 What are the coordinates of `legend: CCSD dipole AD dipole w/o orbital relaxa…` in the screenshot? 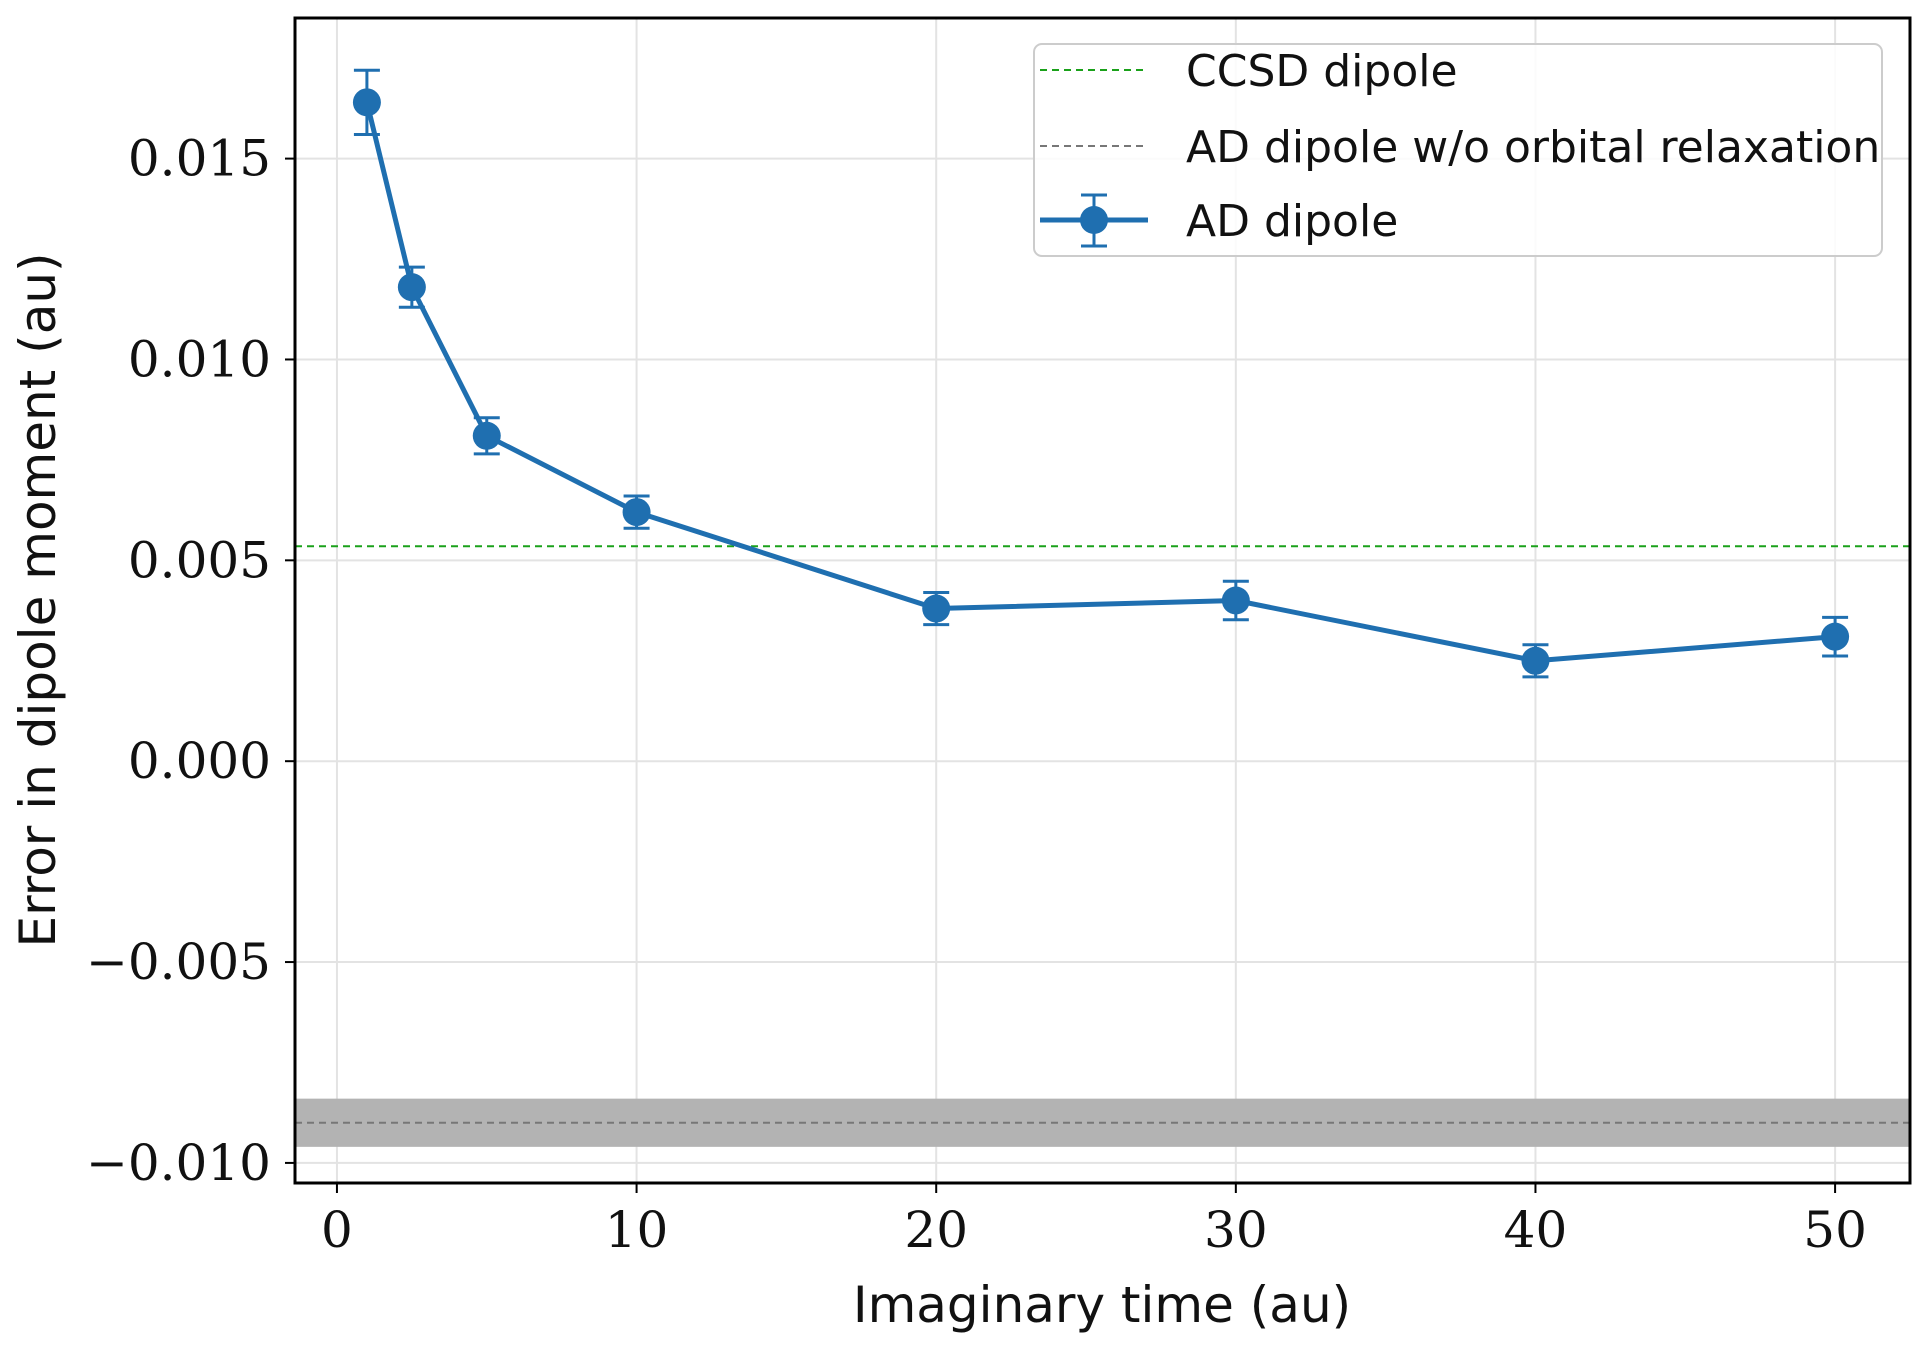 It's located at (1458, 150).